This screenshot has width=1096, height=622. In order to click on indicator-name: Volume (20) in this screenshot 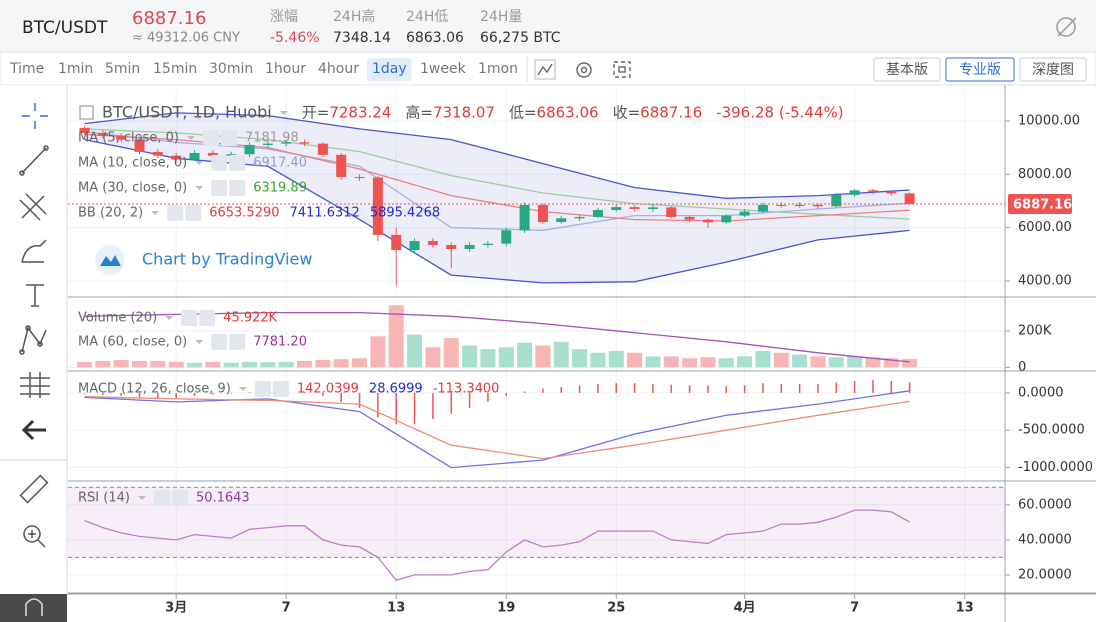, I will do `click(117, 318)`.